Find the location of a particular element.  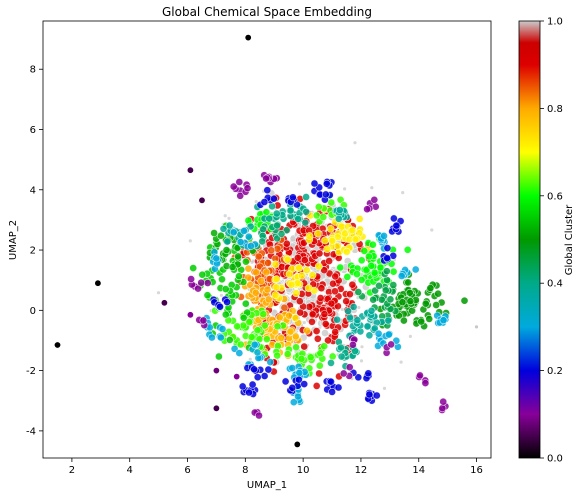

colorbar-label: Global Cluster is located at coordinates (569, 239).